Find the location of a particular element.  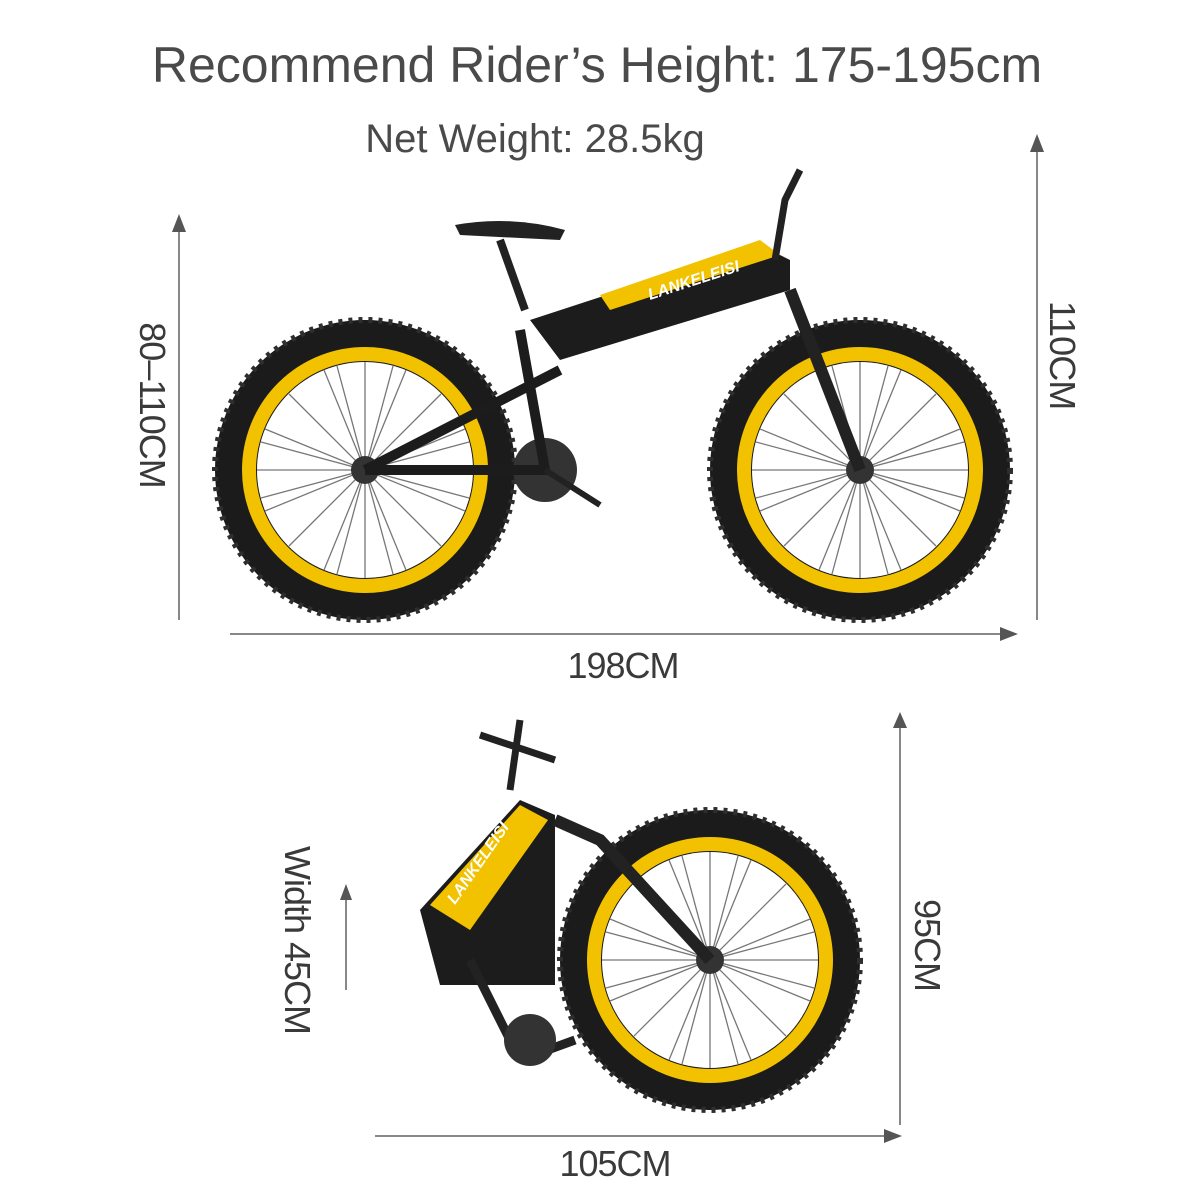

folded-height-dimension: 95CM is located at coordinates (920, 918).